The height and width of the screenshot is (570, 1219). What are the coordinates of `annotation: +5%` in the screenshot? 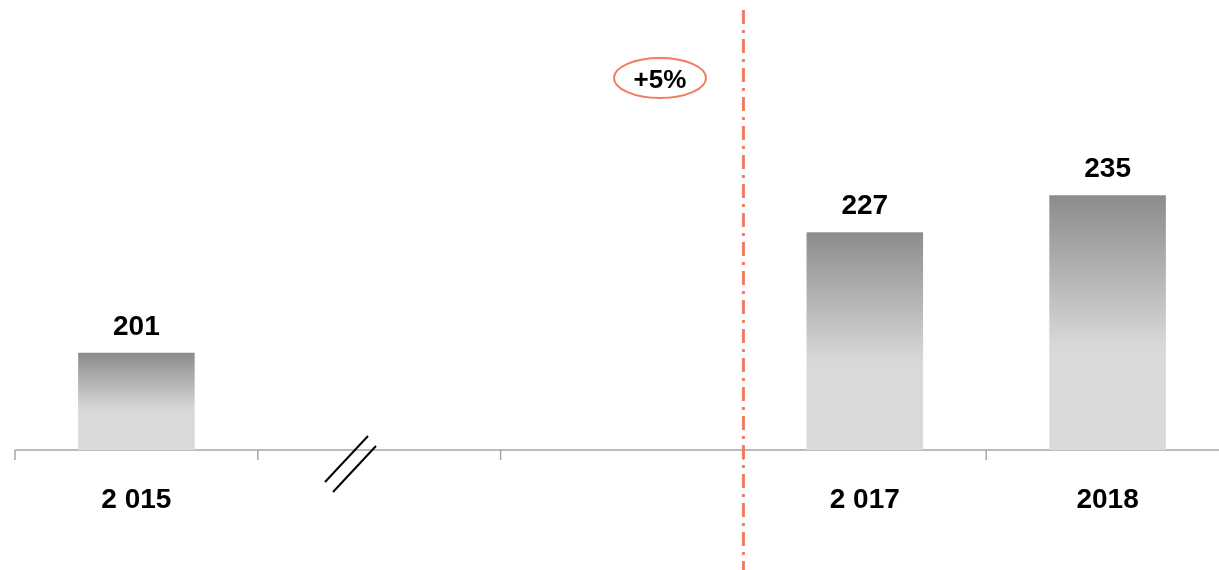 It's located at (660, 79).